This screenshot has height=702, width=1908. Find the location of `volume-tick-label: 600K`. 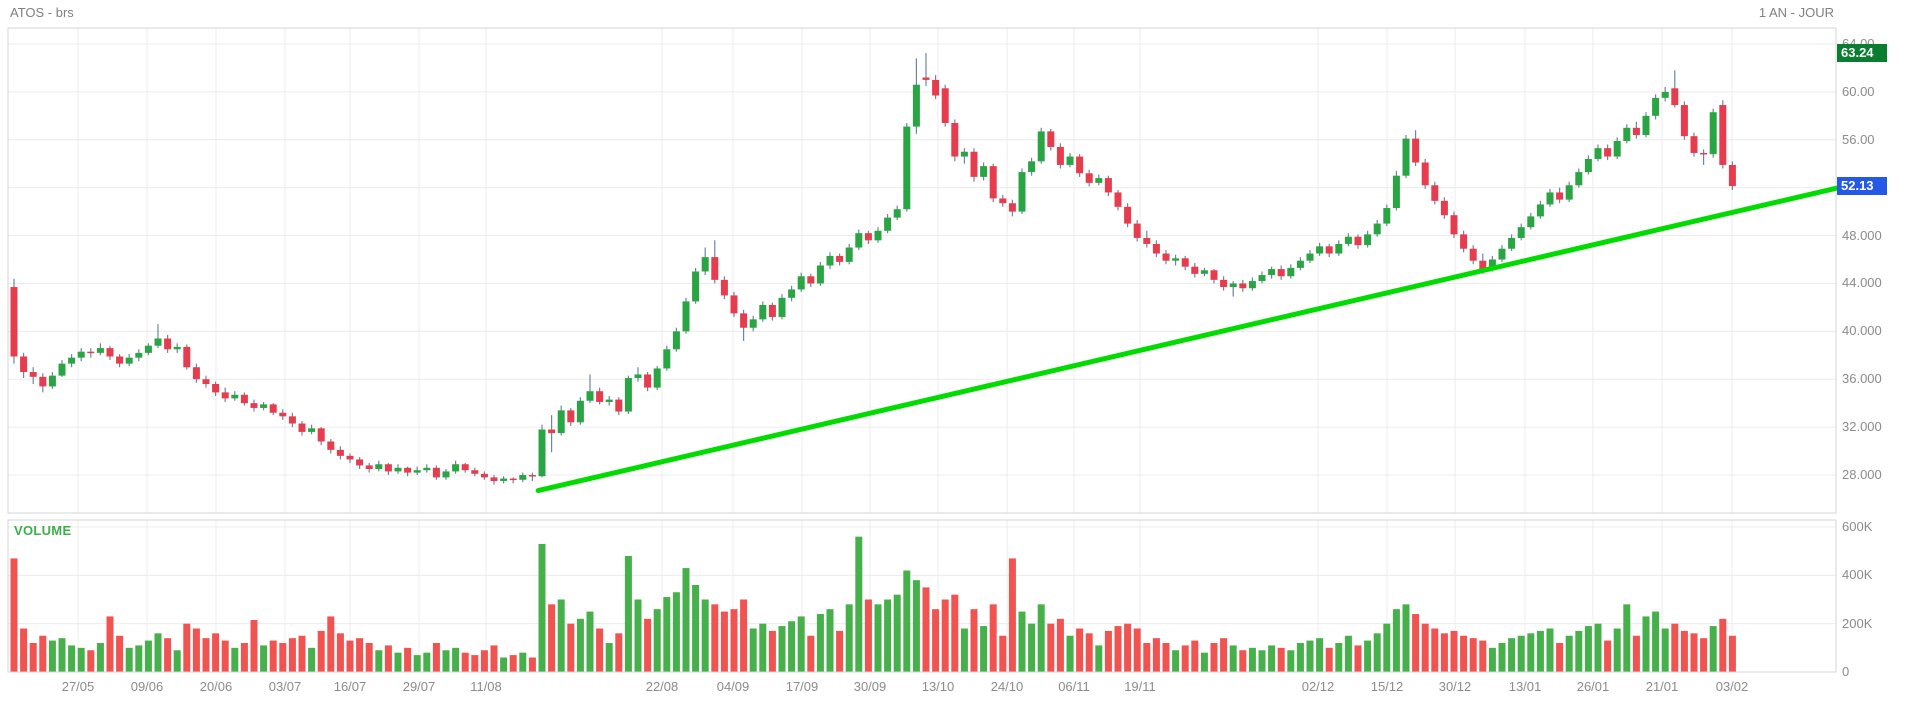

volume-tick-label: 600K is located at coordinates (1857, 526).